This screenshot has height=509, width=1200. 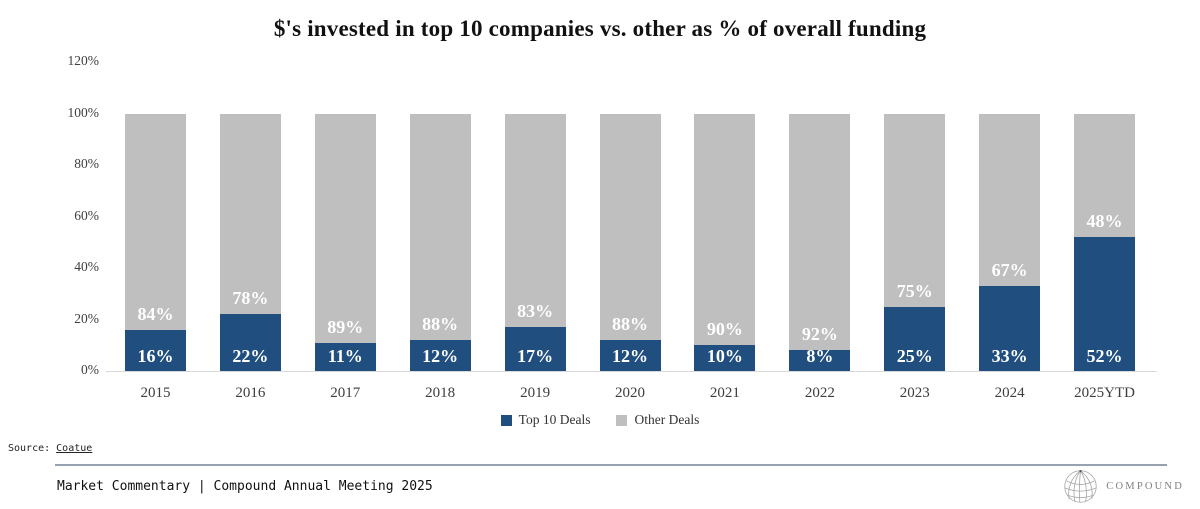 I want to click on source-note: Source: Coatue, so click(x=50, y=448).